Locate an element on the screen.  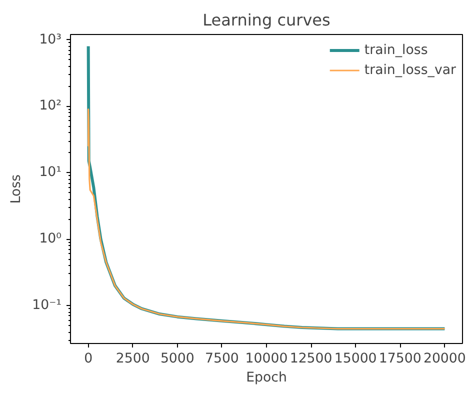
x-axis-title: Epoch is located at coordinates (266, 378).